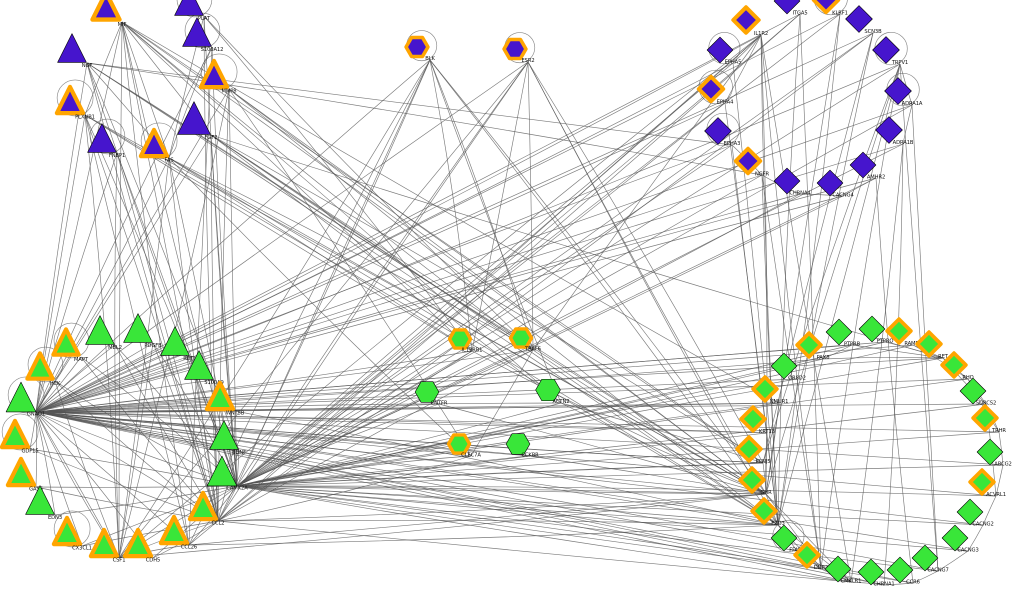  I want to click on node-nmur1: NMUR1, so click(772, 396).